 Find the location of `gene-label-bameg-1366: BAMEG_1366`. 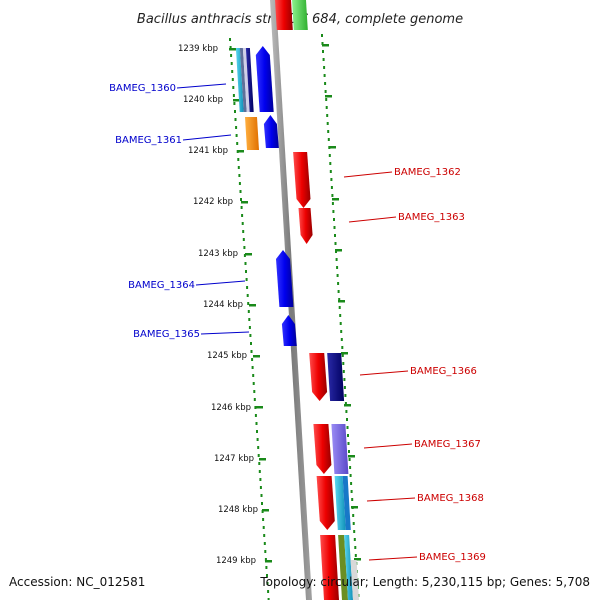

gene-label-bameg-1366: BAMEG_1366 is located at coordinates (443, 371).